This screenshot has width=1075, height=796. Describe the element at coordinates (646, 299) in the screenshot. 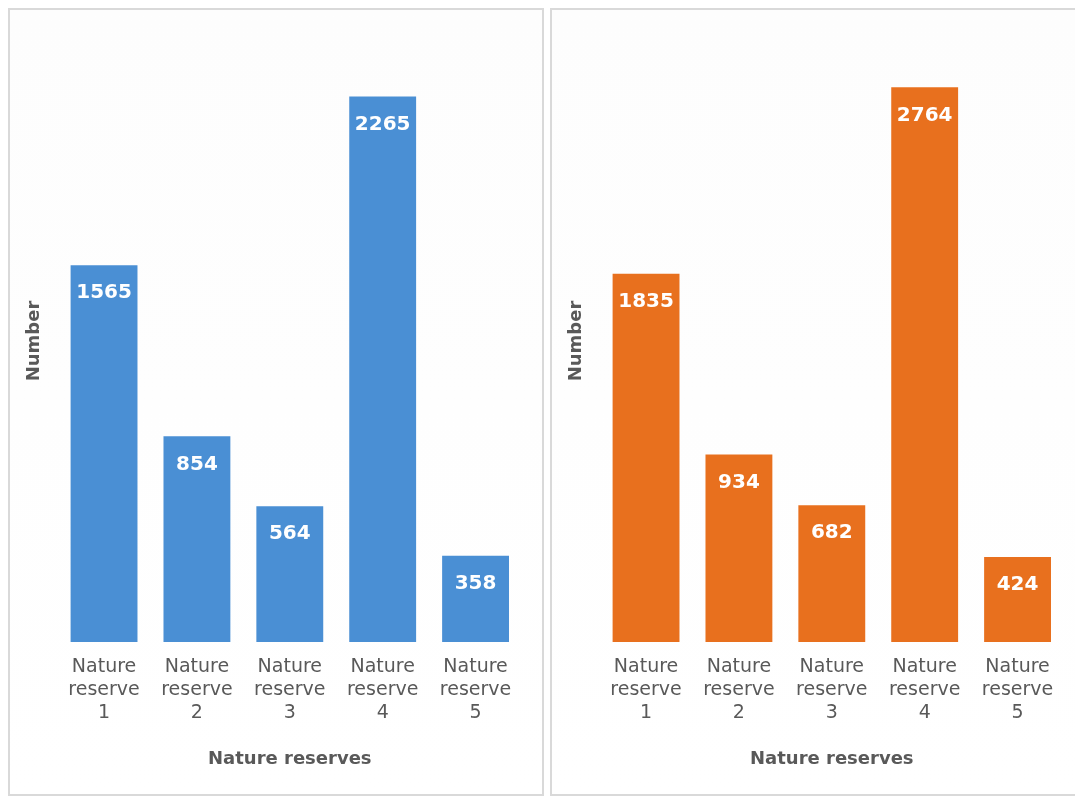

I see `data-label: 1835` at that location.